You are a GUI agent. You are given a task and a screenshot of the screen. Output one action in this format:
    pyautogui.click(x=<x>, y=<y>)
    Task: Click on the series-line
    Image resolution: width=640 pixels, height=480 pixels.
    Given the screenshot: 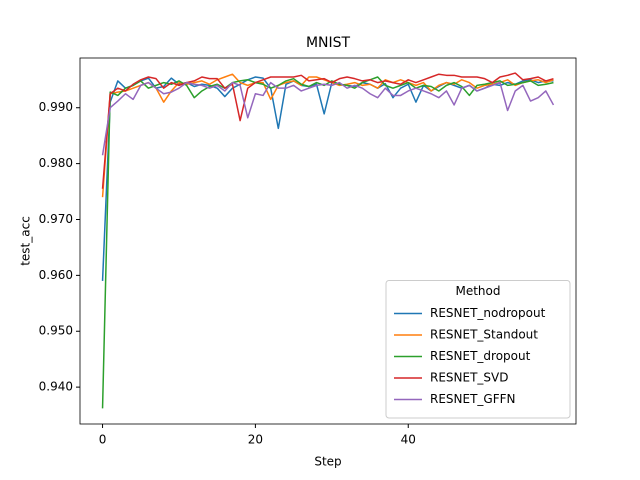 What is the action you would take?
    pyautogui.click(x=328, y=118)
    